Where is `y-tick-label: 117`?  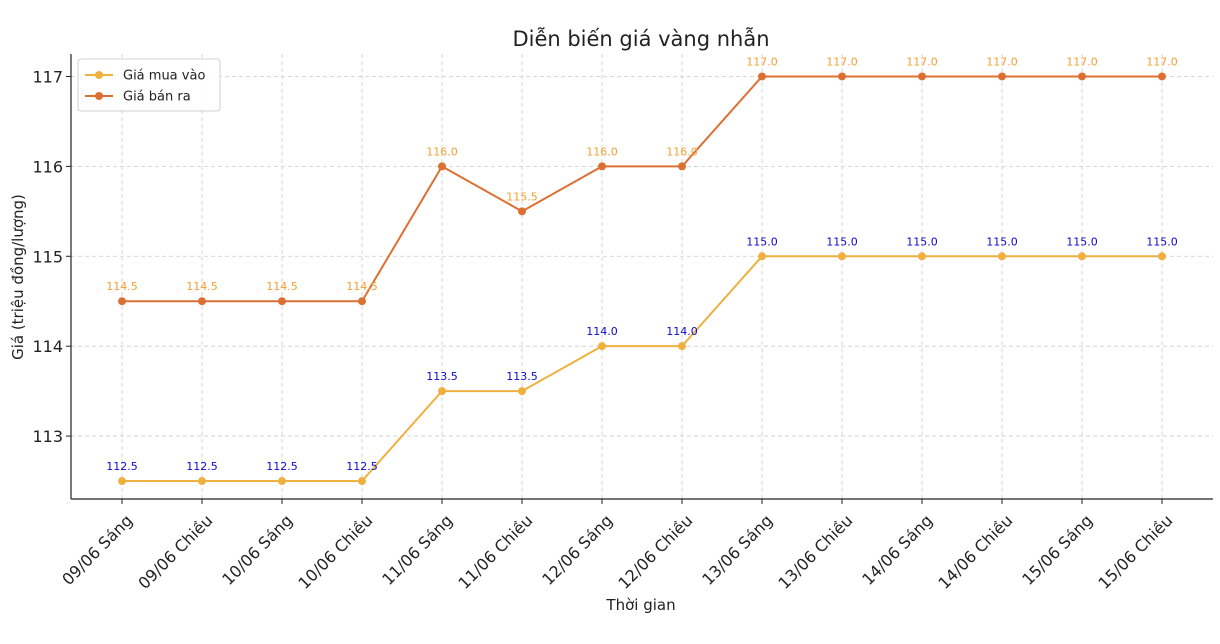 y-tick-label: 117 is located at coordinates (47, 76).